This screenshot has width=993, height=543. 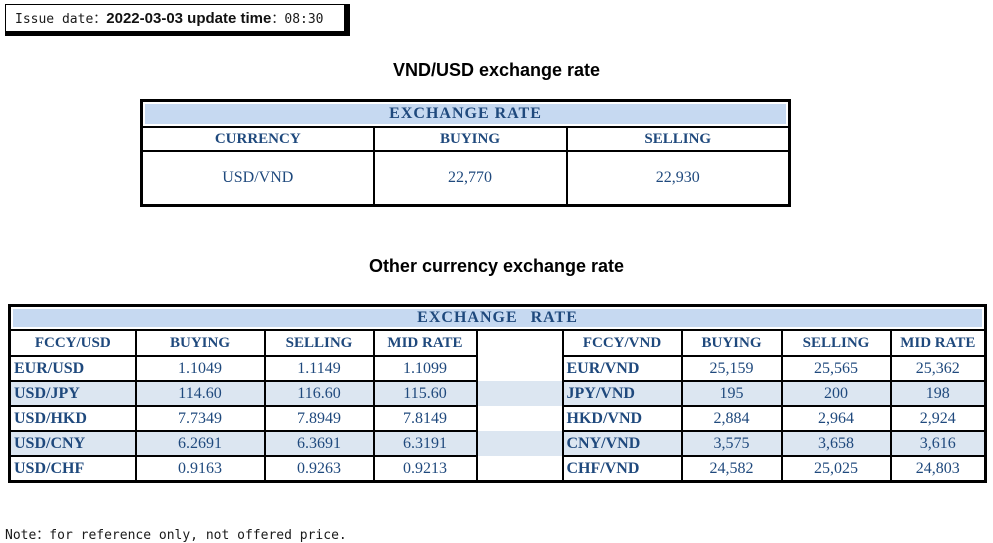 I want to click on col-header-fccy-vnd: FCCY/VND, so click(x=622, y=343).